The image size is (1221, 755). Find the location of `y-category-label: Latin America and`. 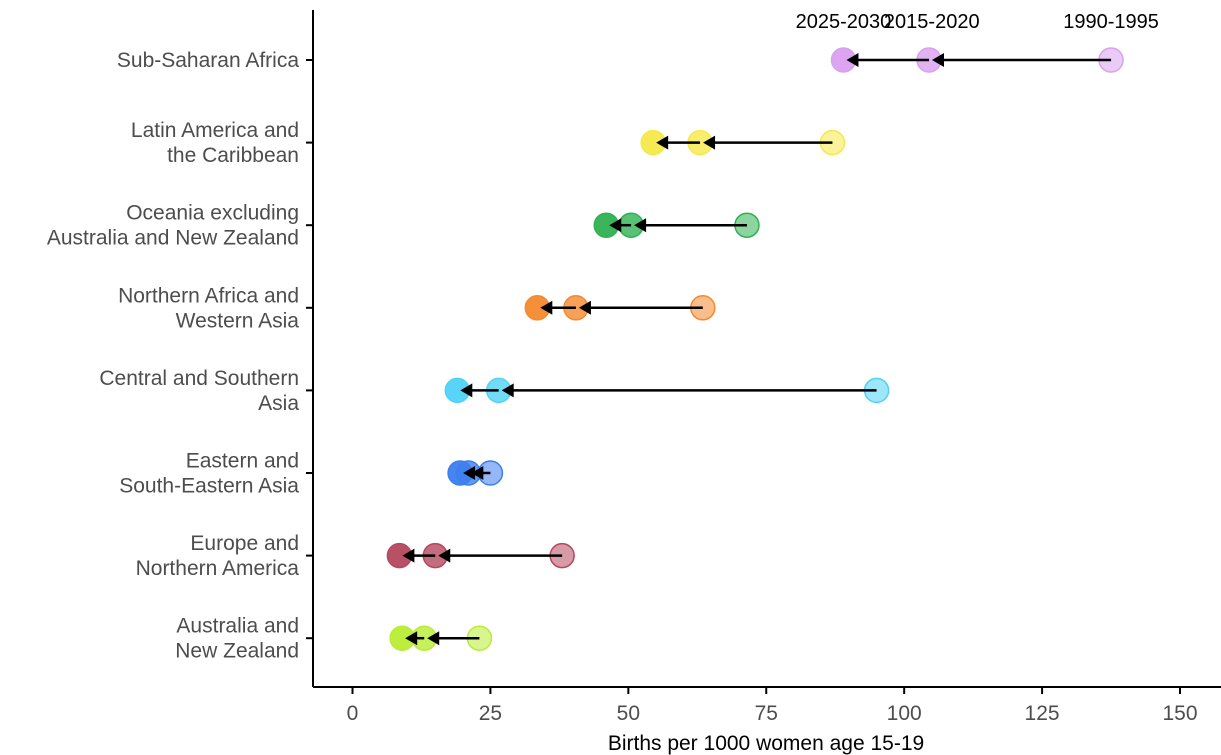

y-category-label: Latin America and is located at coordinates (215, 130).